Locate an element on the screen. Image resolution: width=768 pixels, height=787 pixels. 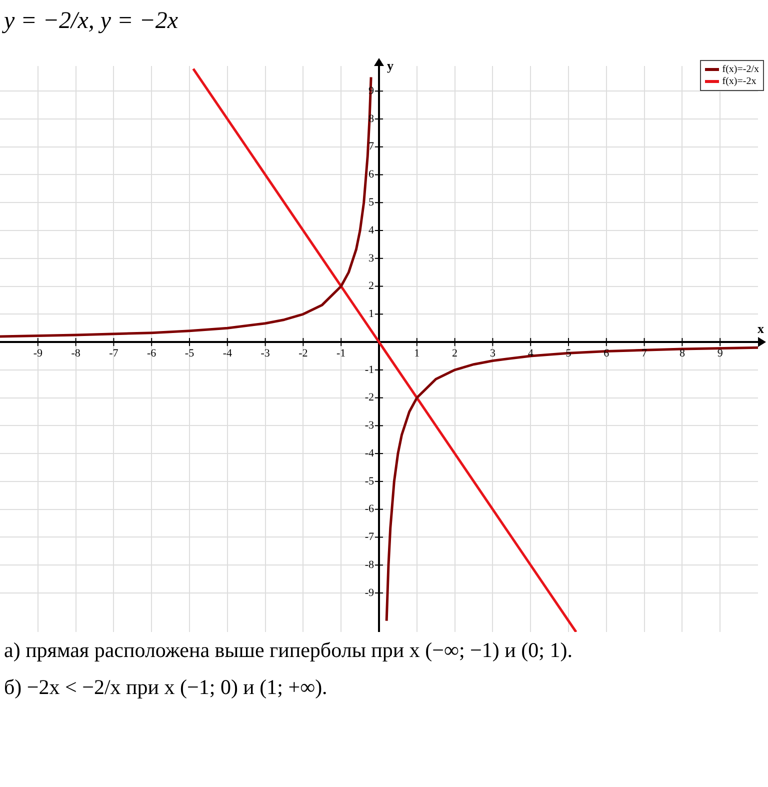
y-tick-label: 3 is located at coordinates (371, 258).